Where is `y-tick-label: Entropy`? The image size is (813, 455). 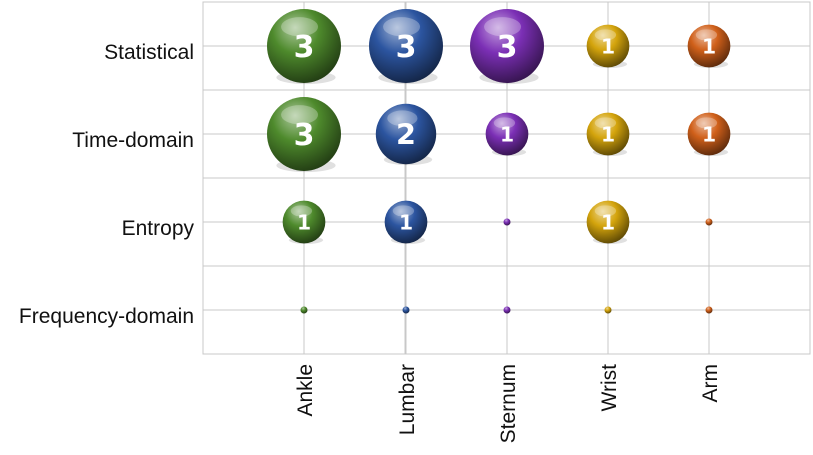 y-tick-label: Entropy is located at coordinates (158, 228).